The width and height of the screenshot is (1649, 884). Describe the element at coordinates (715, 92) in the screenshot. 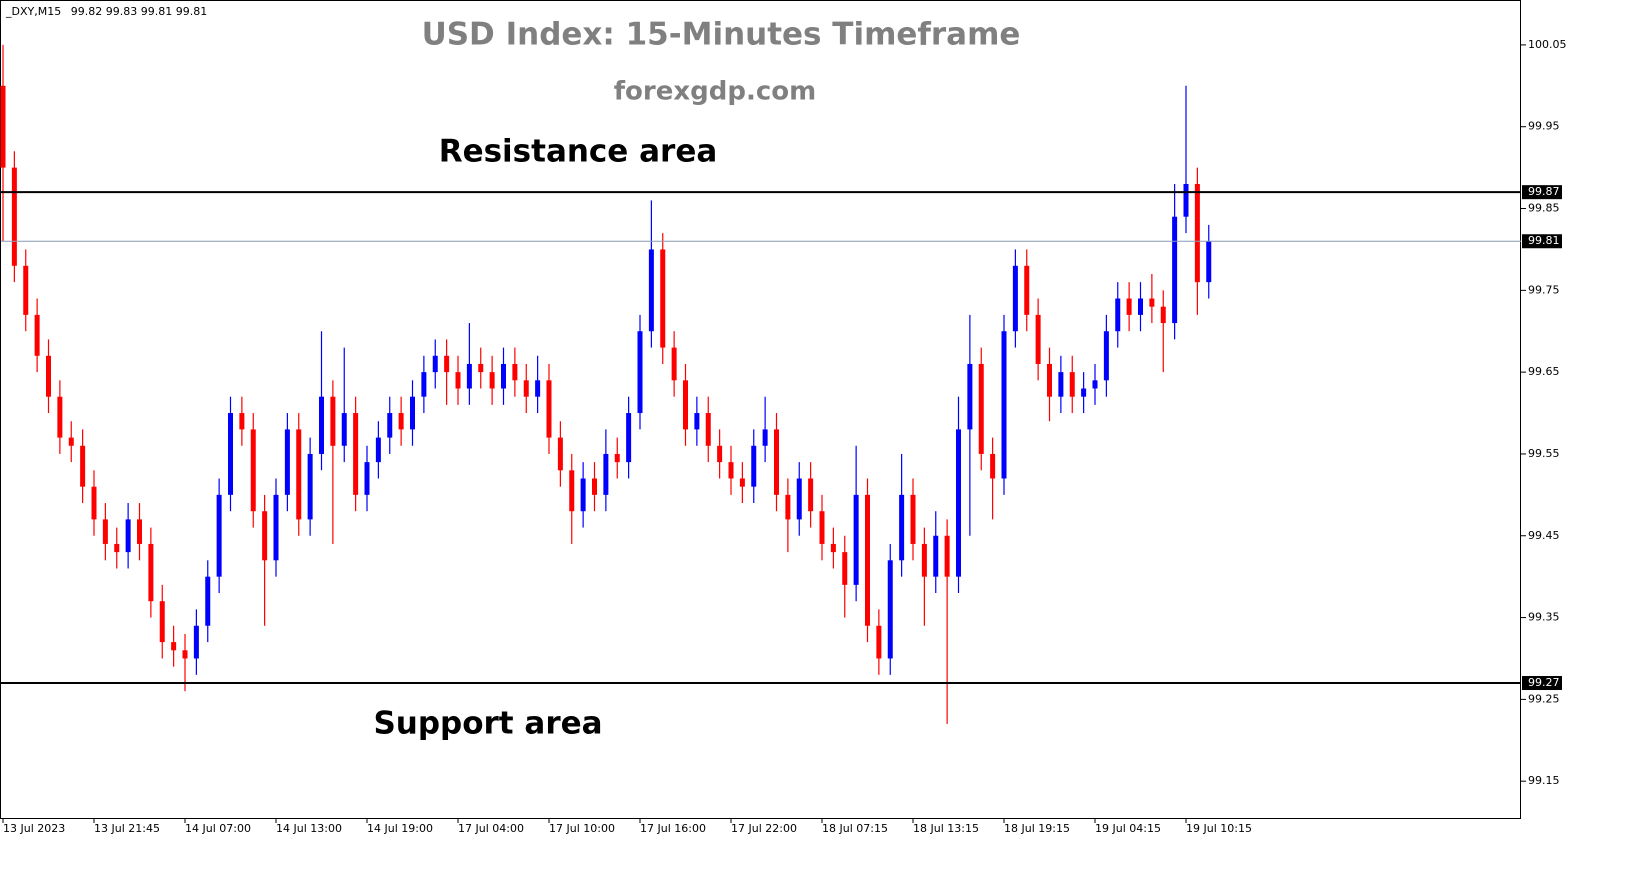

I see `chart-subtitle: forexgdp.com` at that location.